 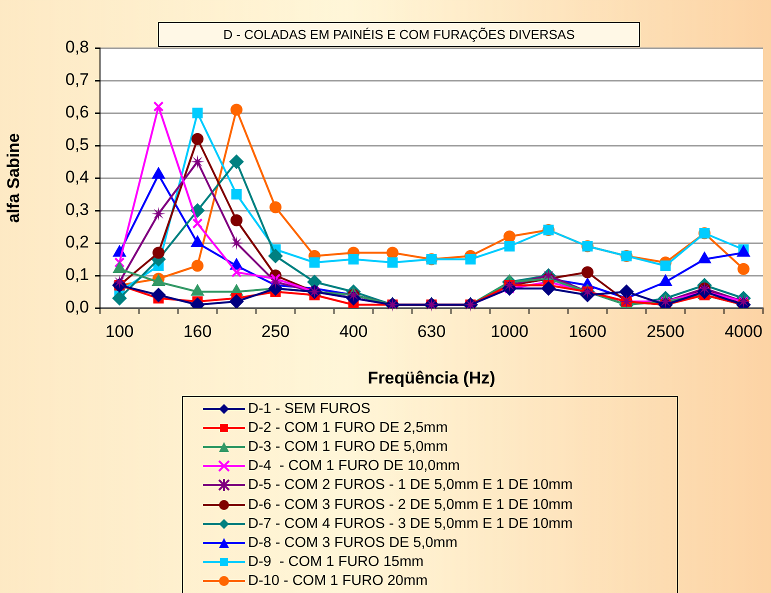 What do you see at coordinates (275, 331) in the screenshot?
I see `x-tick-label: 250` at bounding box center [275, 331].